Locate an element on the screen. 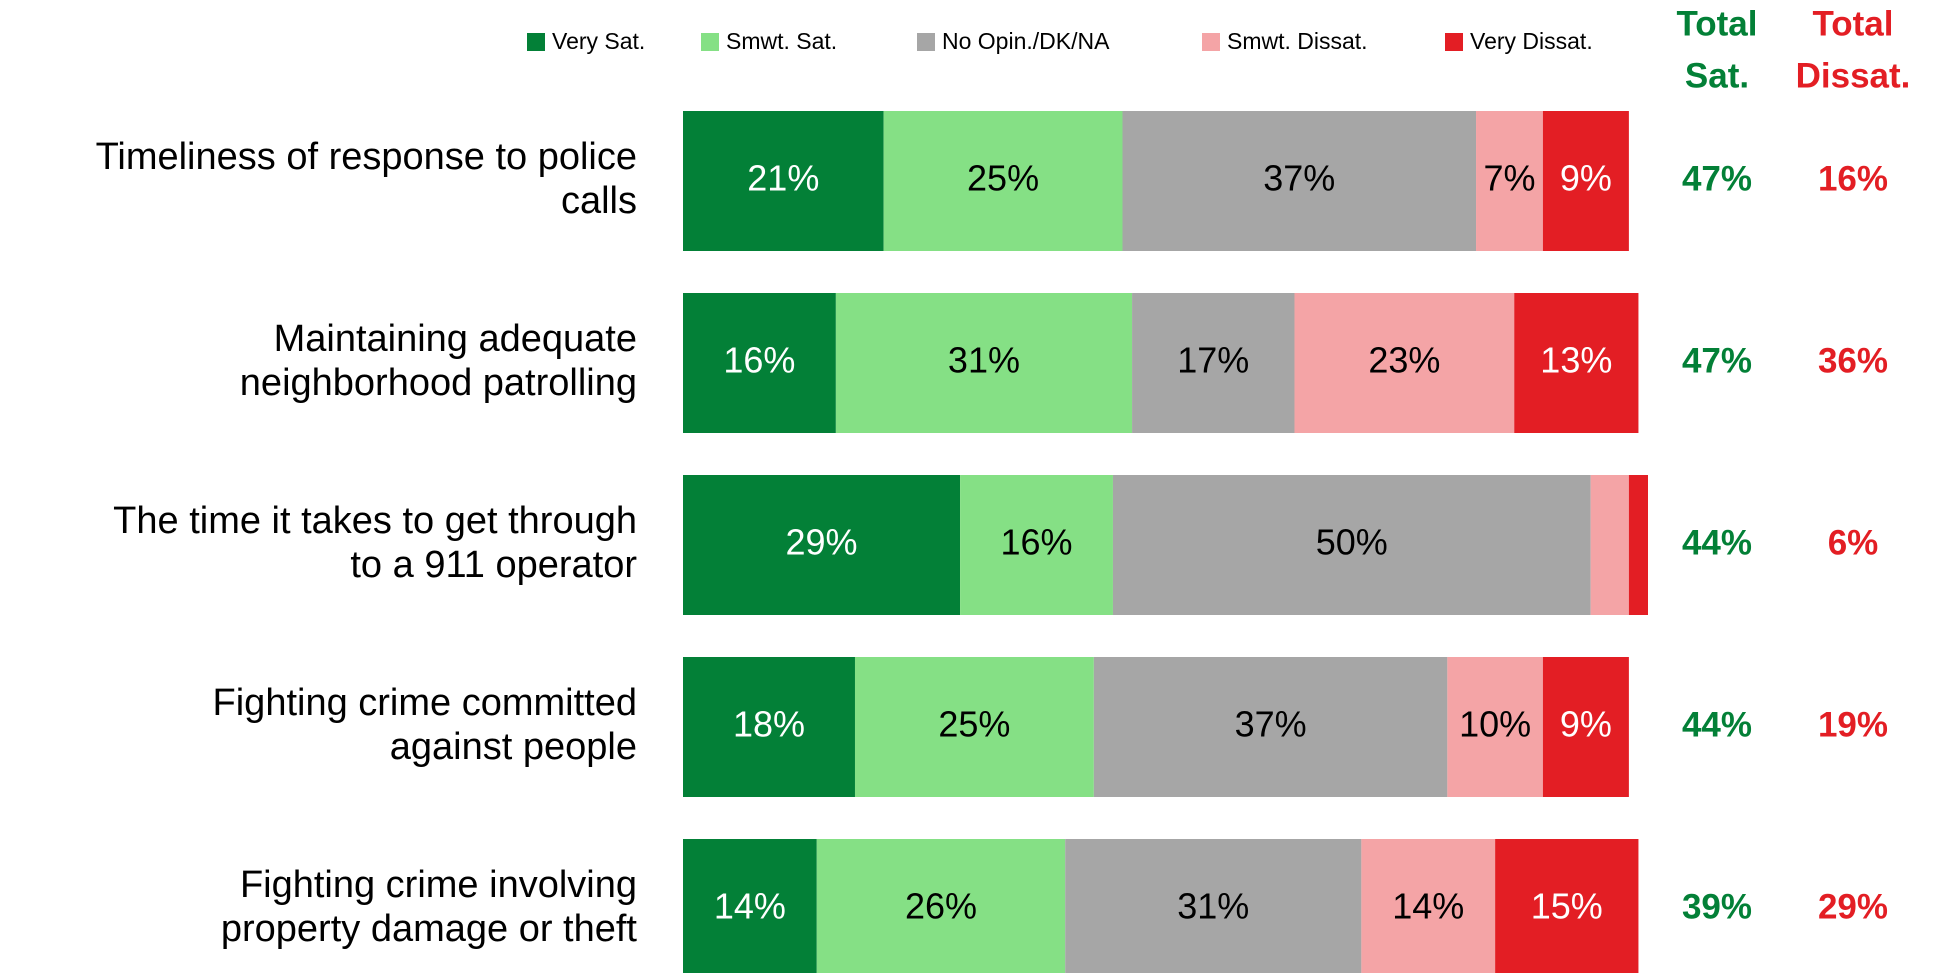 The image size is (1933, 973). legend-label: Smwt. Sat. is located at coordinates (781, 41).